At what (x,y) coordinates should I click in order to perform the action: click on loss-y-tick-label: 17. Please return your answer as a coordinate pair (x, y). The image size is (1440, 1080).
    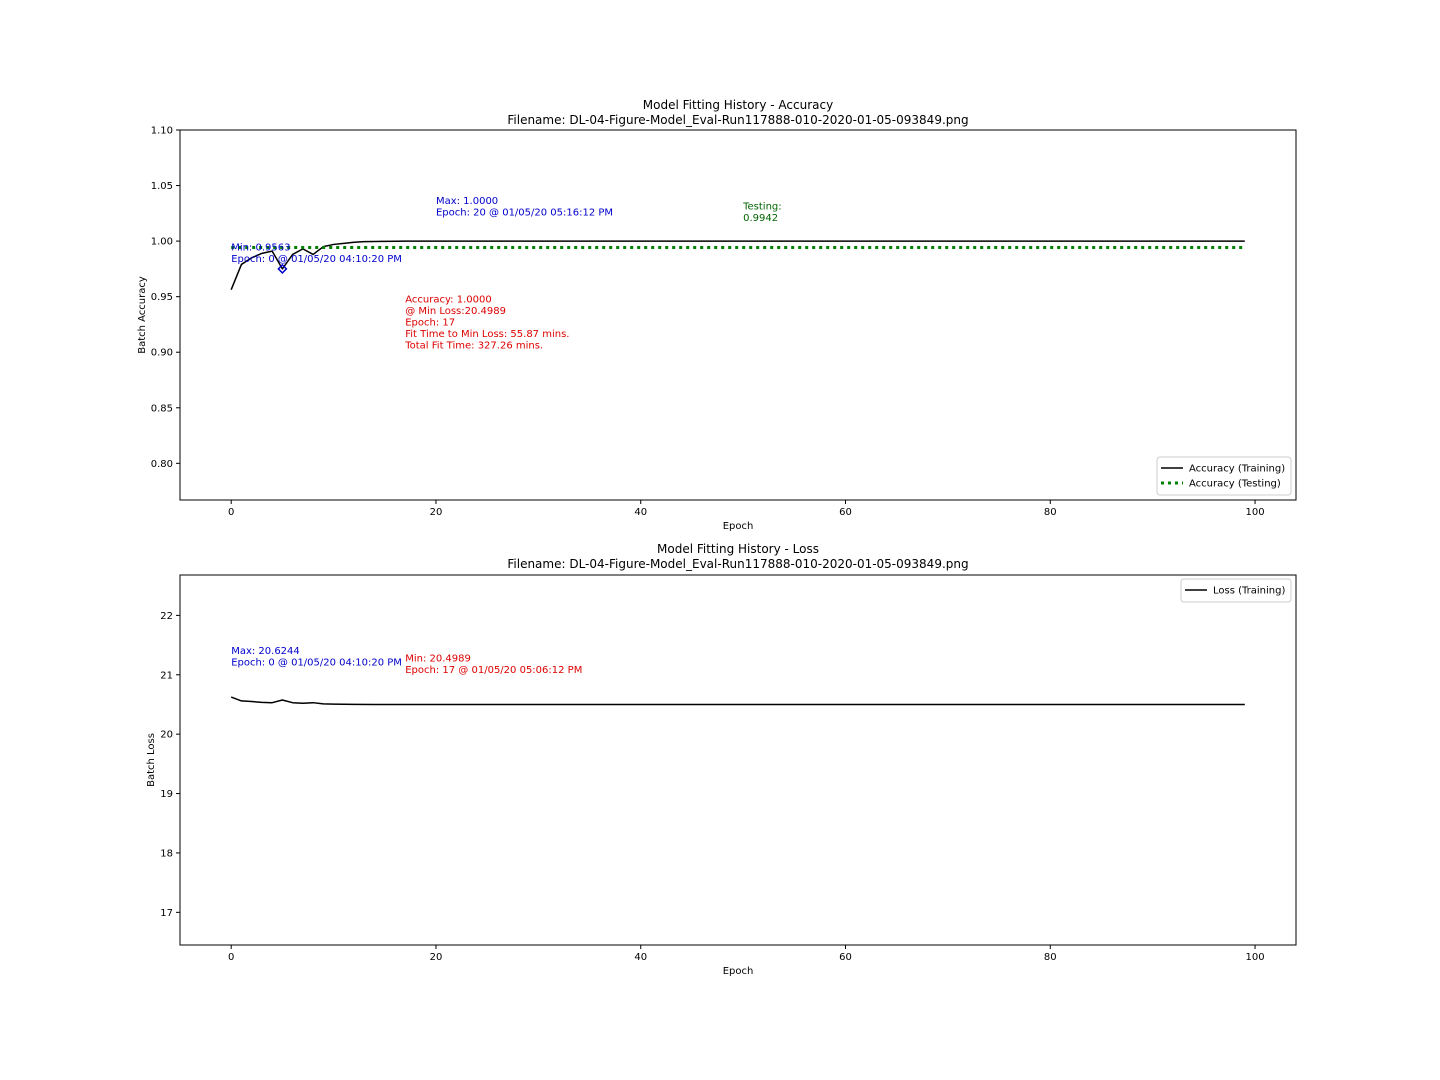
    Looking at the image, I should click on (166, 913).